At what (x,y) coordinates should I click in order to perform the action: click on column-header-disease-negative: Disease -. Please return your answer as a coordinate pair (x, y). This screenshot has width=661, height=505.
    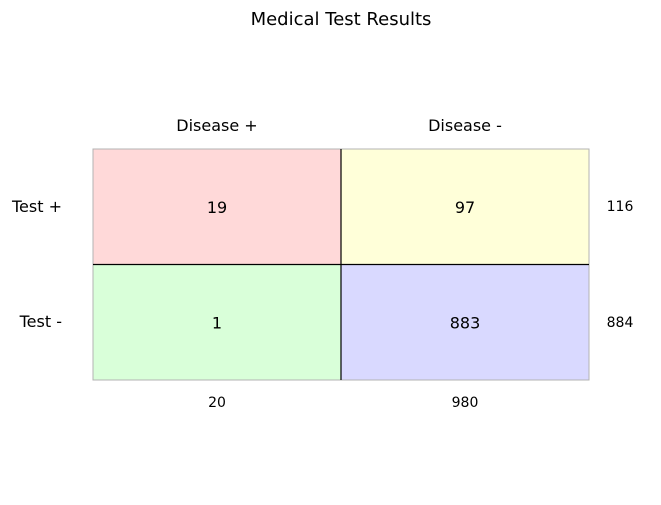
    Looking at the image, I should click on (465, 125).